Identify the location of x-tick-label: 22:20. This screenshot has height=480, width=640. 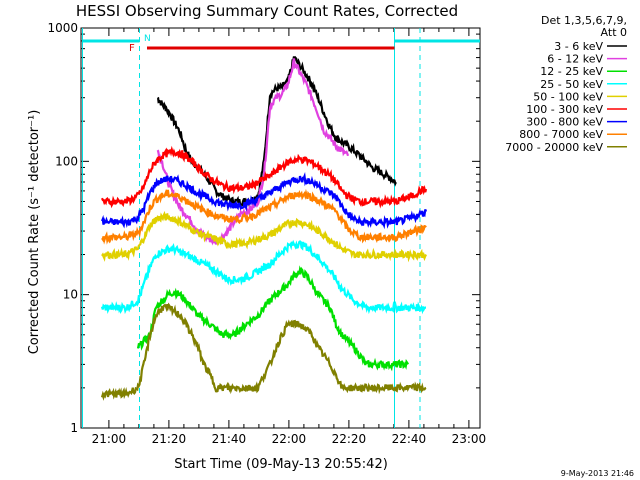
(349, 439).